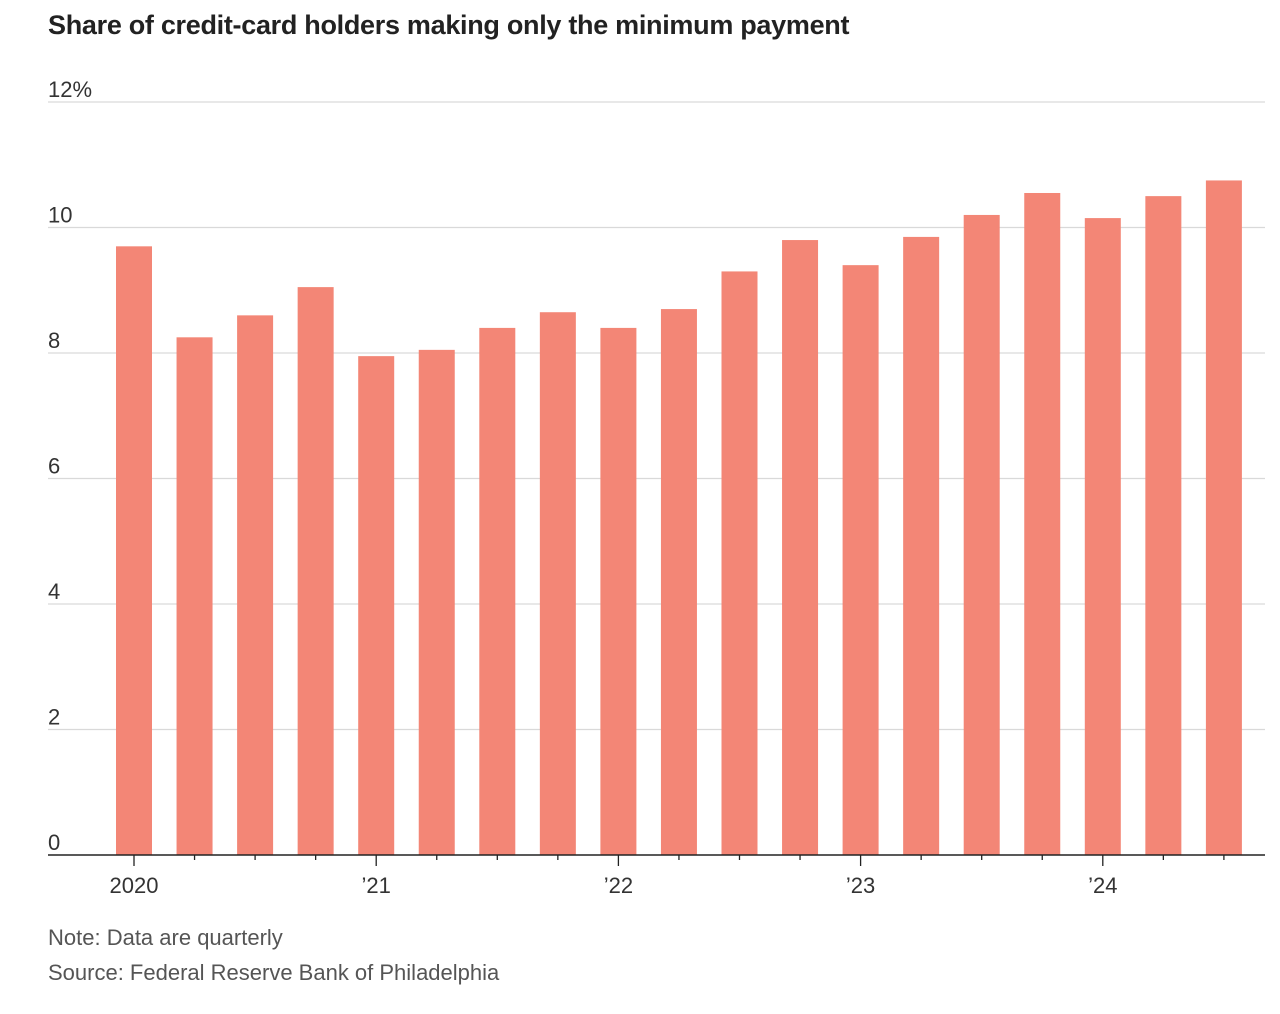  I want to click on y-tick-label-12: 12%, so click(70, 89).